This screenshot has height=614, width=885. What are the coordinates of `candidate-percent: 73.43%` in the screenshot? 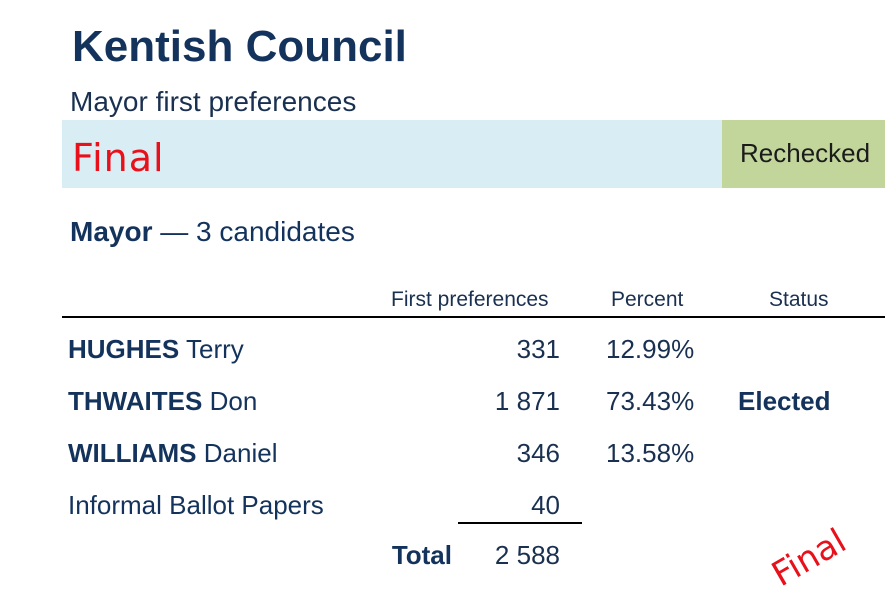 It's located at (650, 401).